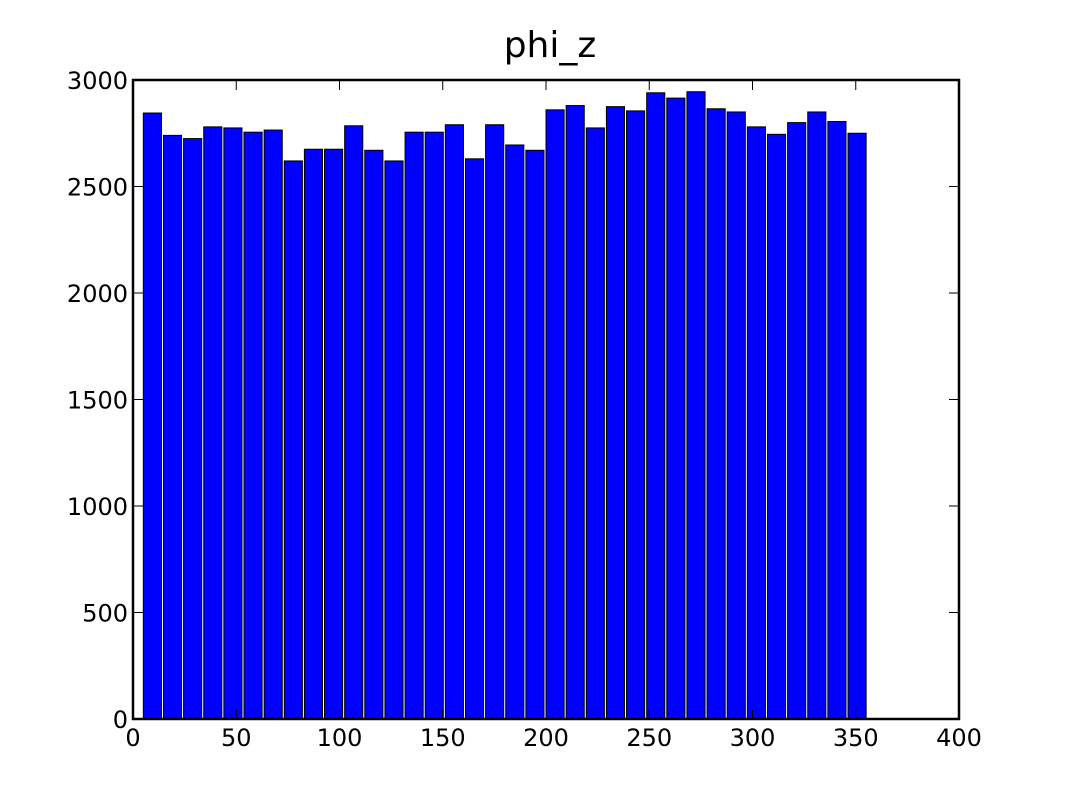 The height and width of the screenshot is (800, 1066). Describe the element at coordinates (97, 401) in the screenshot. I see `y-tick-label: 1500` at that location.